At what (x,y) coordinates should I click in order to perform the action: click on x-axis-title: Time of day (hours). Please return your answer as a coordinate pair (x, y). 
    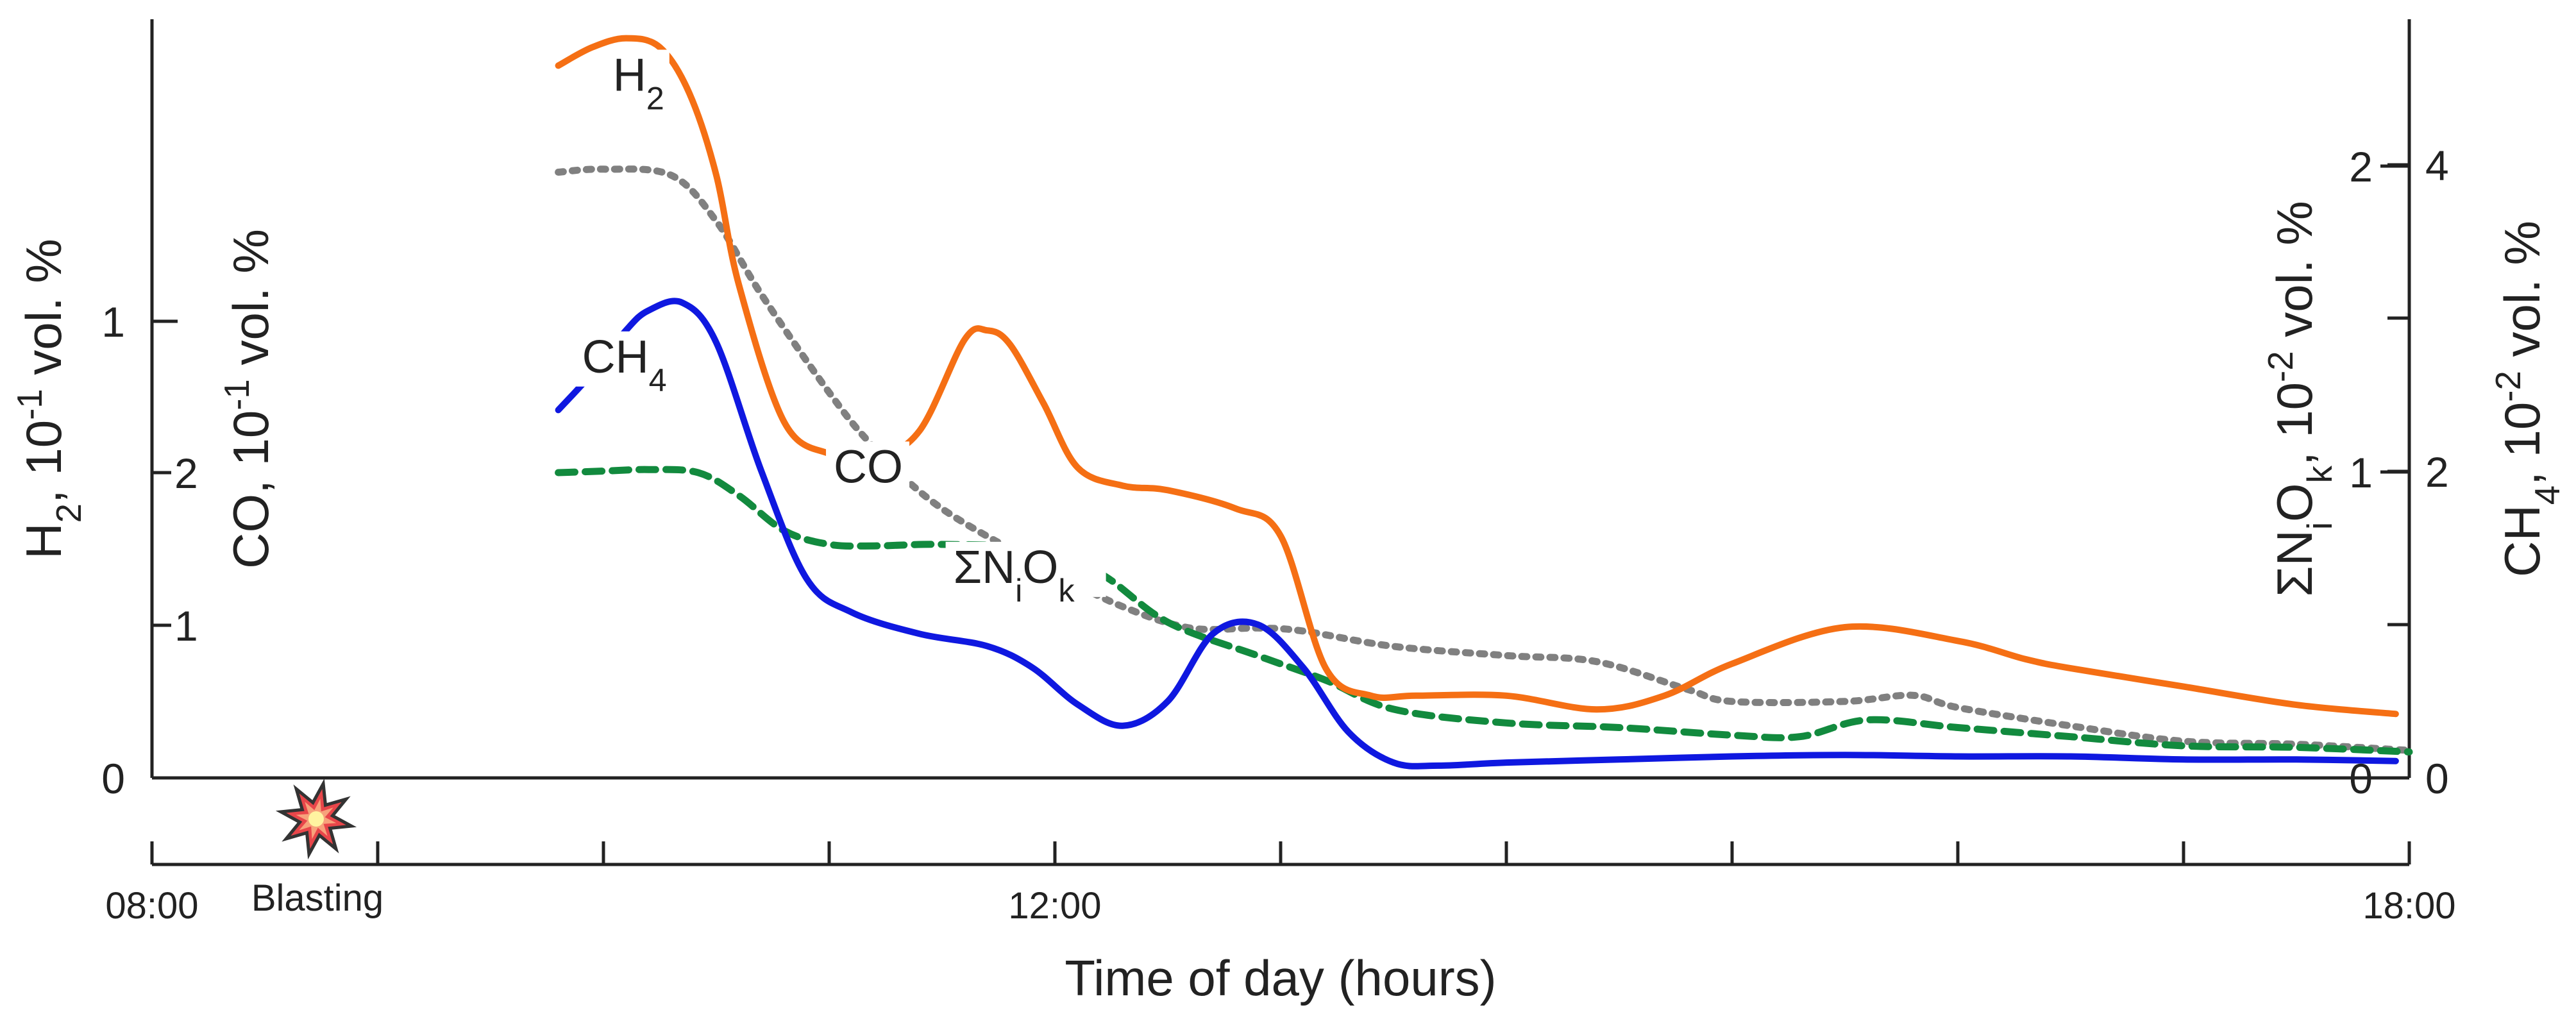
    Looking at the image, I should click on (1280, 978).